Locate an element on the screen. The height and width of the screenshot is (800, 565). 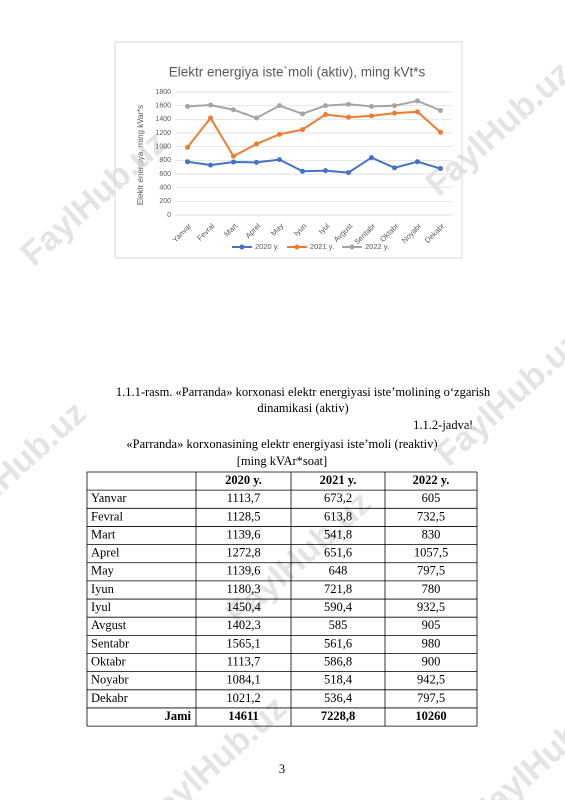
table-cell: Avgust is located at coordinates (109, 625).